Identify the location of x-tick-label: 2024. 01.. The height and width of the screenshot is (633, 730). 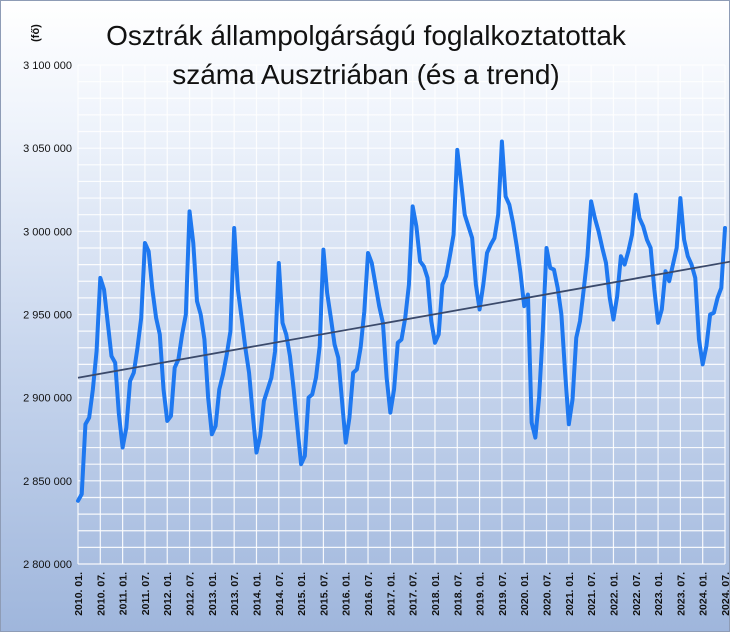
(704, 594).